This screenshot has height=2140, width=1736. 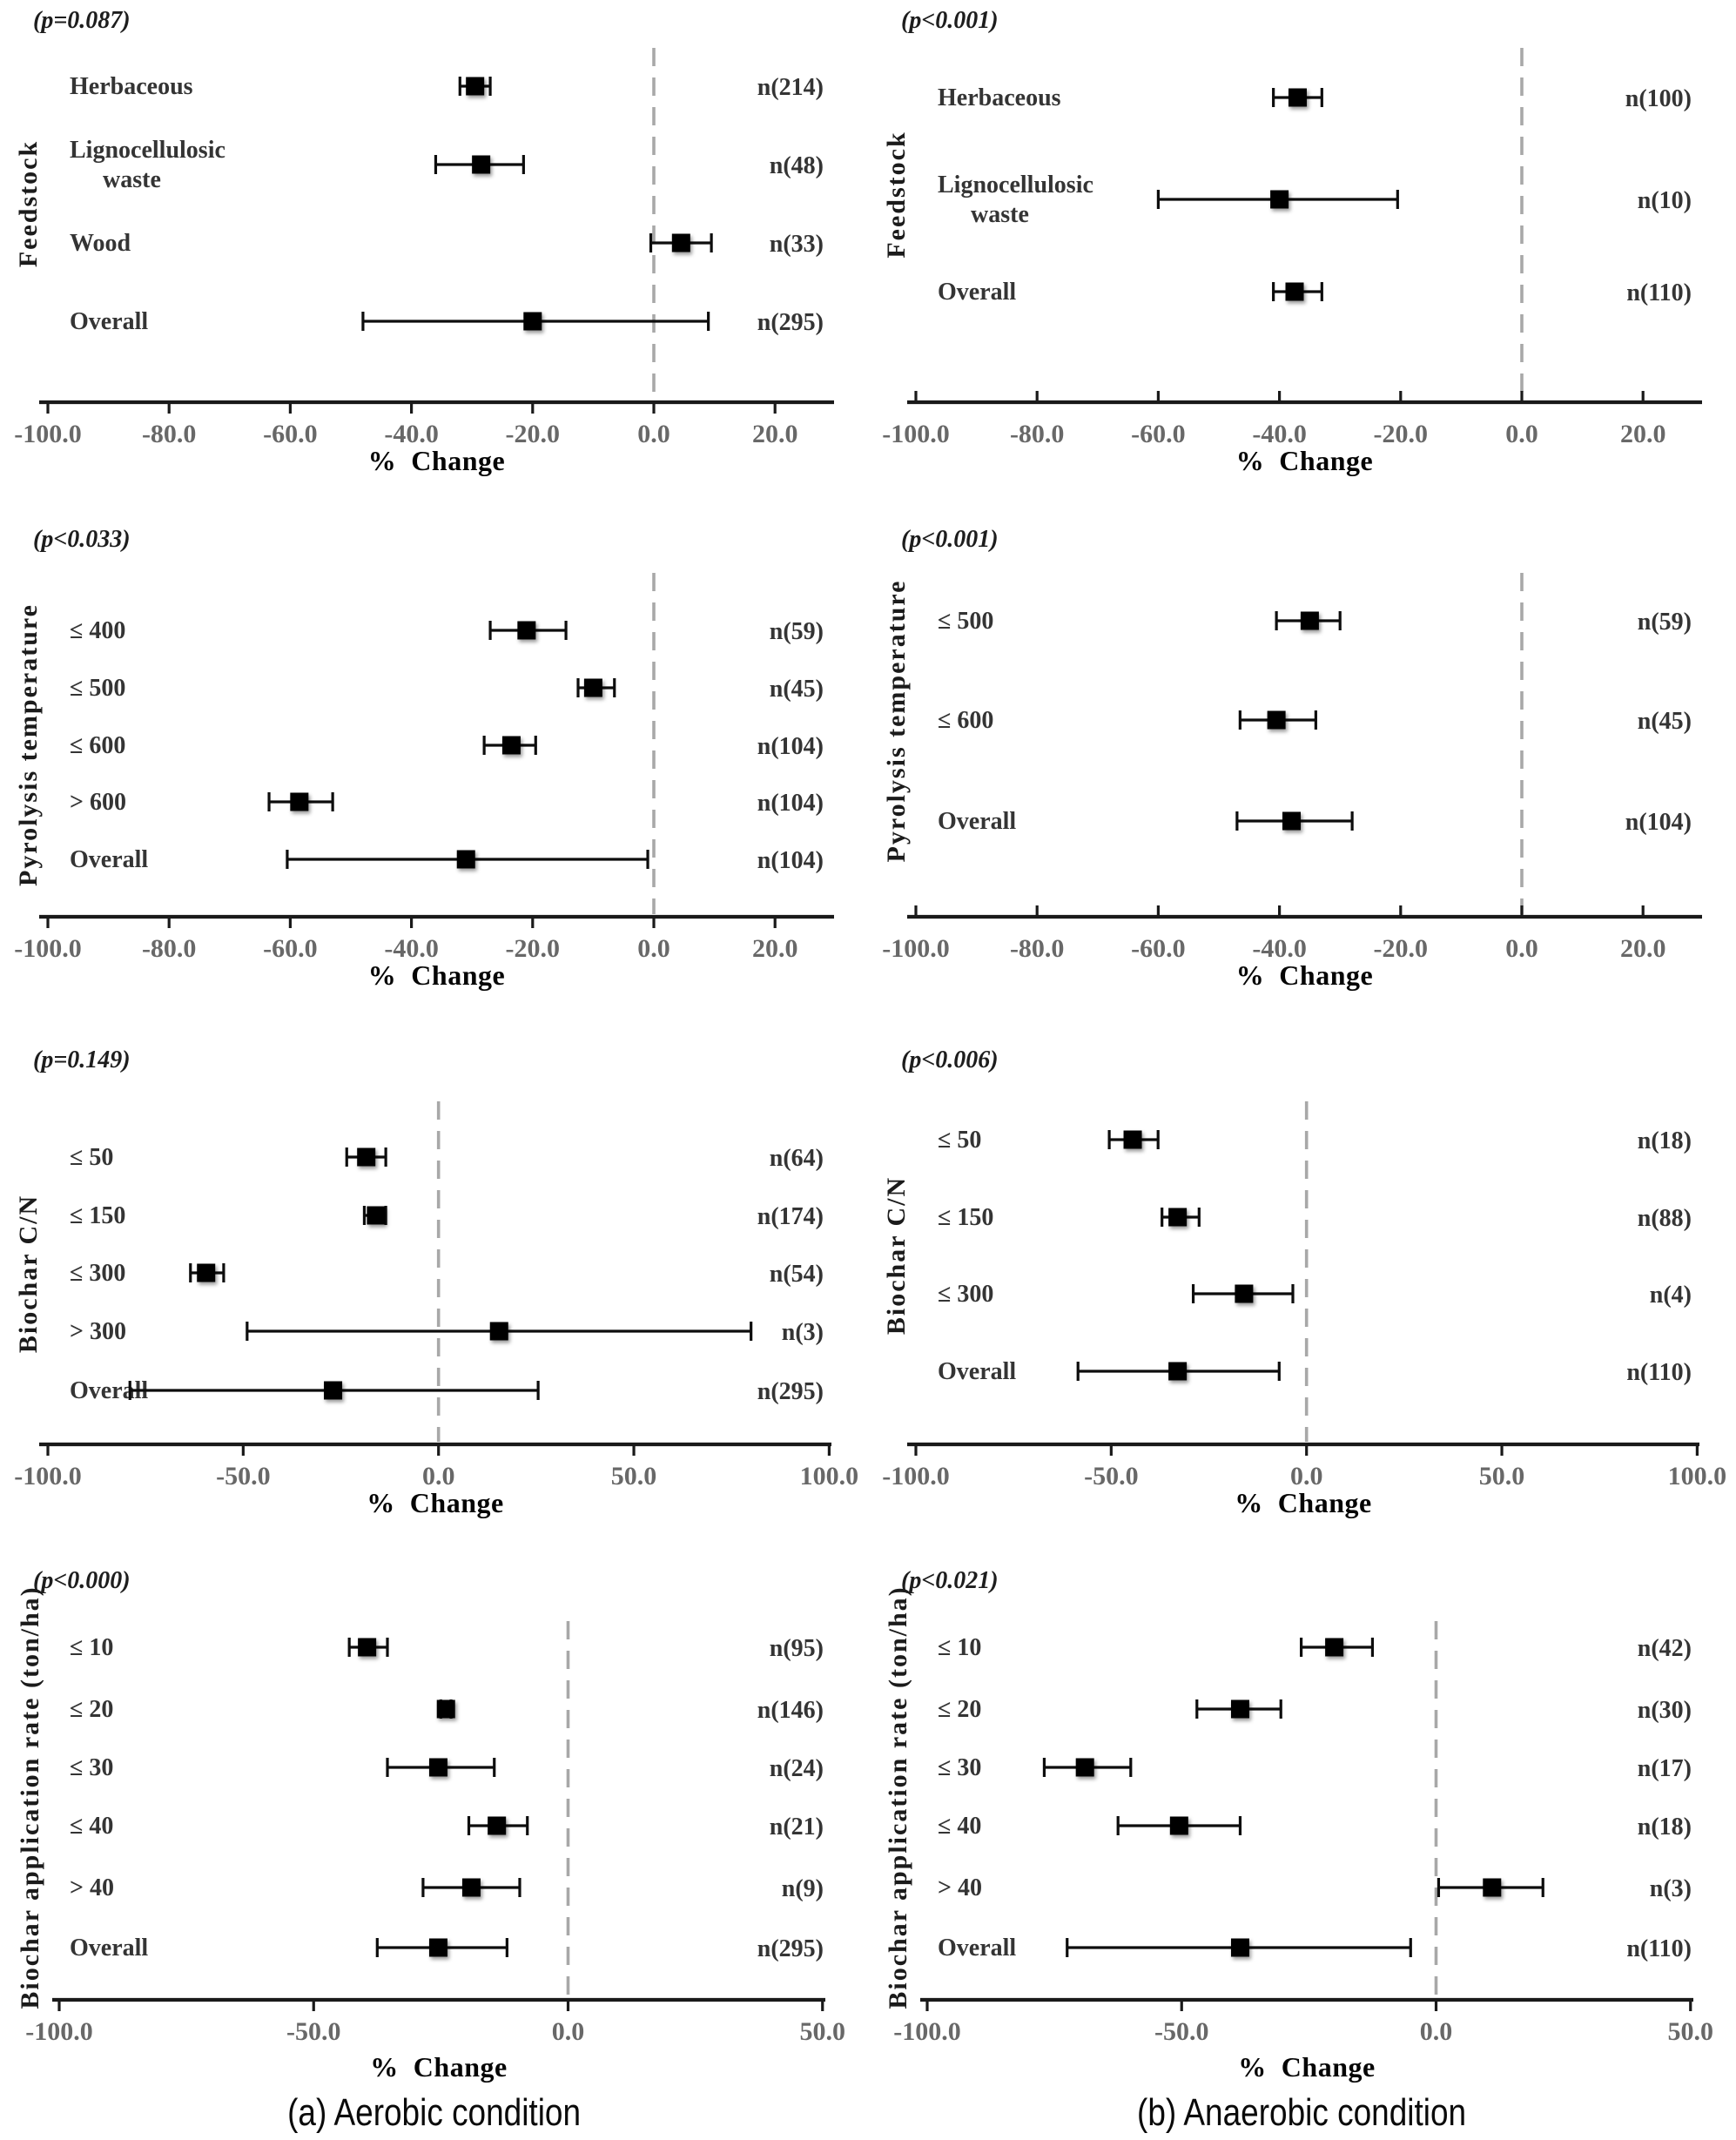 I want to click on category-label: ≤ 20, so click(x=959, y=1709).